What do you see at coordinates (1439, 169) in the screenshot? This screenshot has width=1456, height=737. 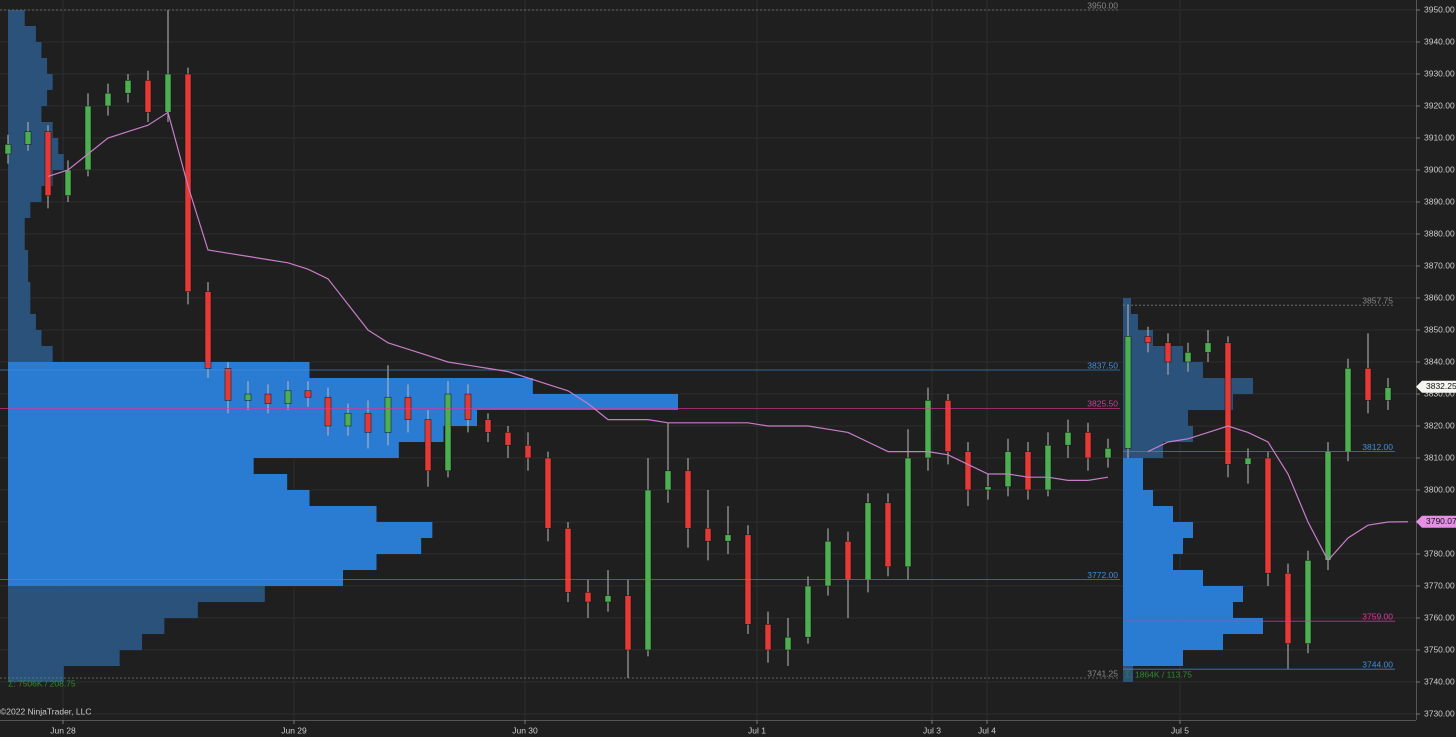 I see `y-tick-label: 3900.00` at bounding box center [1439, 169].